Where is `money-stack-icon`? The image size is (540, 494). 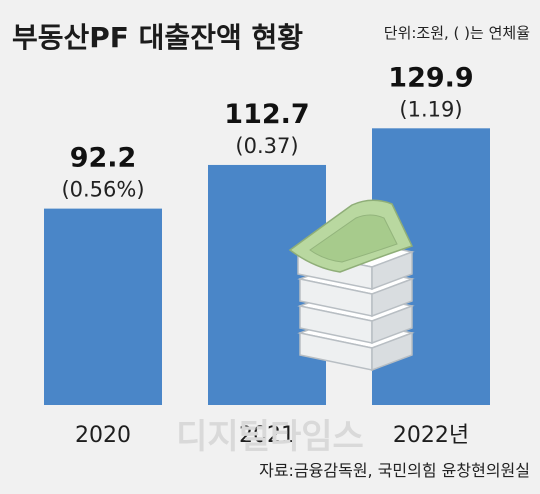 money-stack-icon is located at coordinates (351, 285).